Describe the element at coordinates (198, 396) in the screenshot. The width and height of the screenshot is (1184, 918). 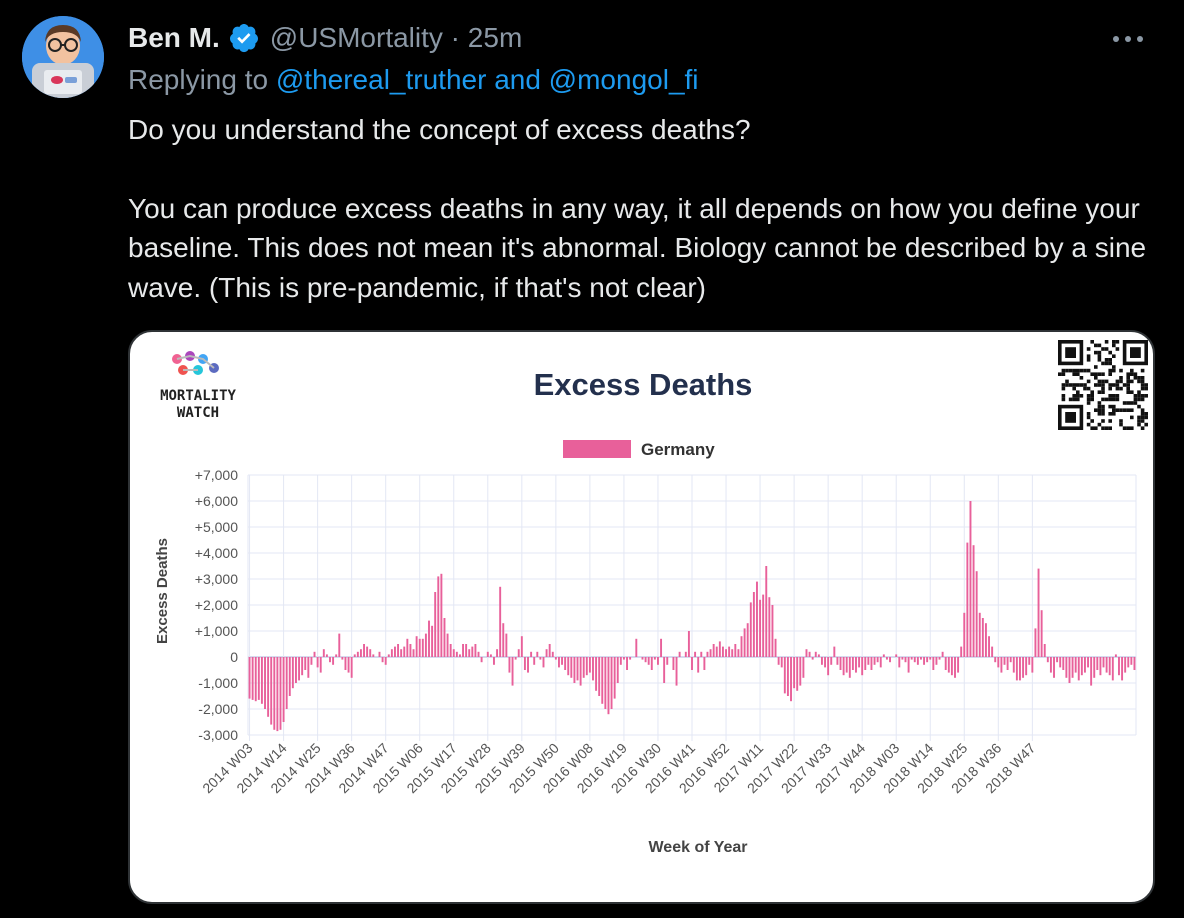
I see `logo-line-1: MORTALITY` at that location.